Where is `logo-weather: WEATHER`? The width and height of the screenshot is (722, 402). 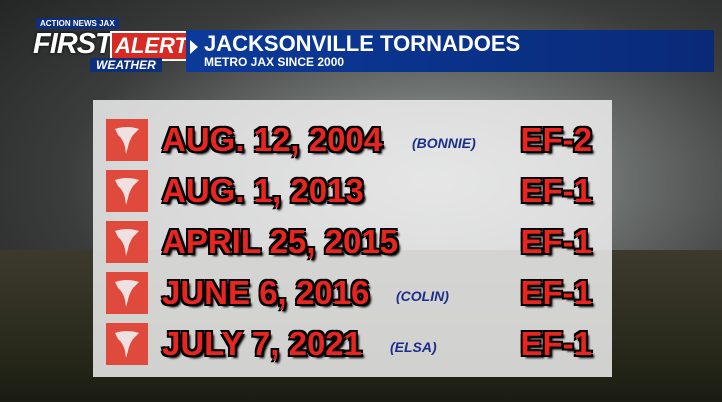
logo-weather: WEATHER is located at coordinates (126, 65).